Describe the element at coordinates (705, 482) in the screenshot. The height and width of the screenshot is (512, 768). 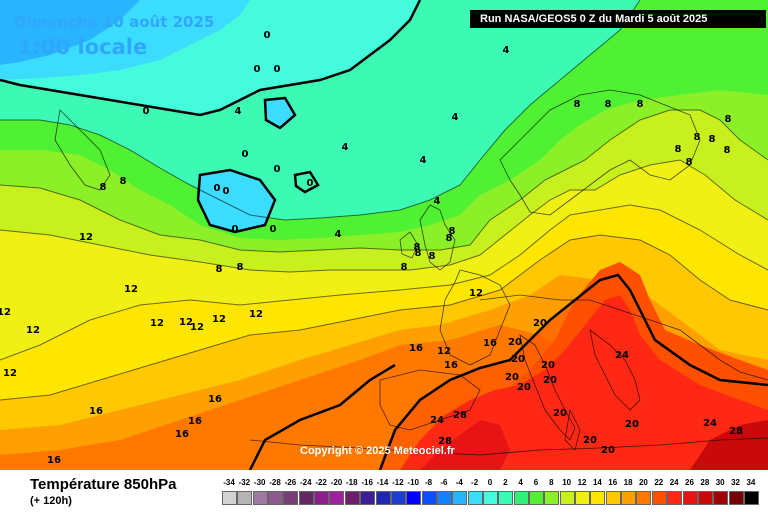
I see `scale-label: 28` at that location.